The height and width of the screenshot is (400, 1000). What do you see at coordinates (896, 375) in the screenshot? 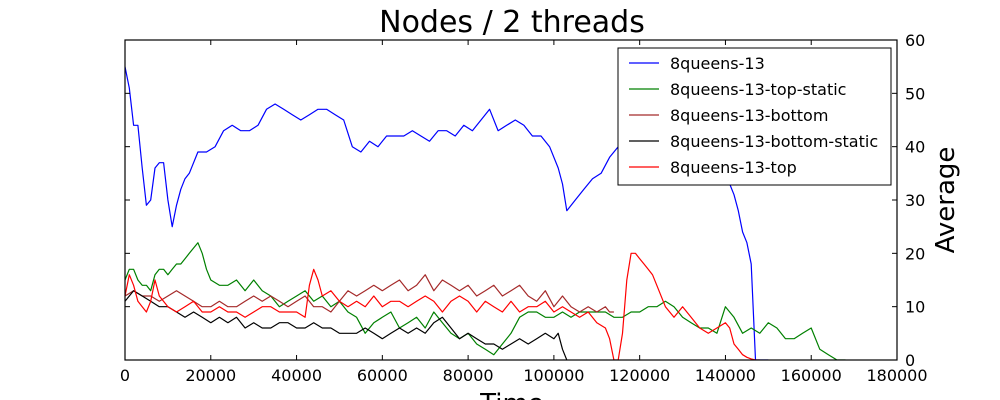
I see `x-tick-label: 180000` at bounding box center [896, 375].